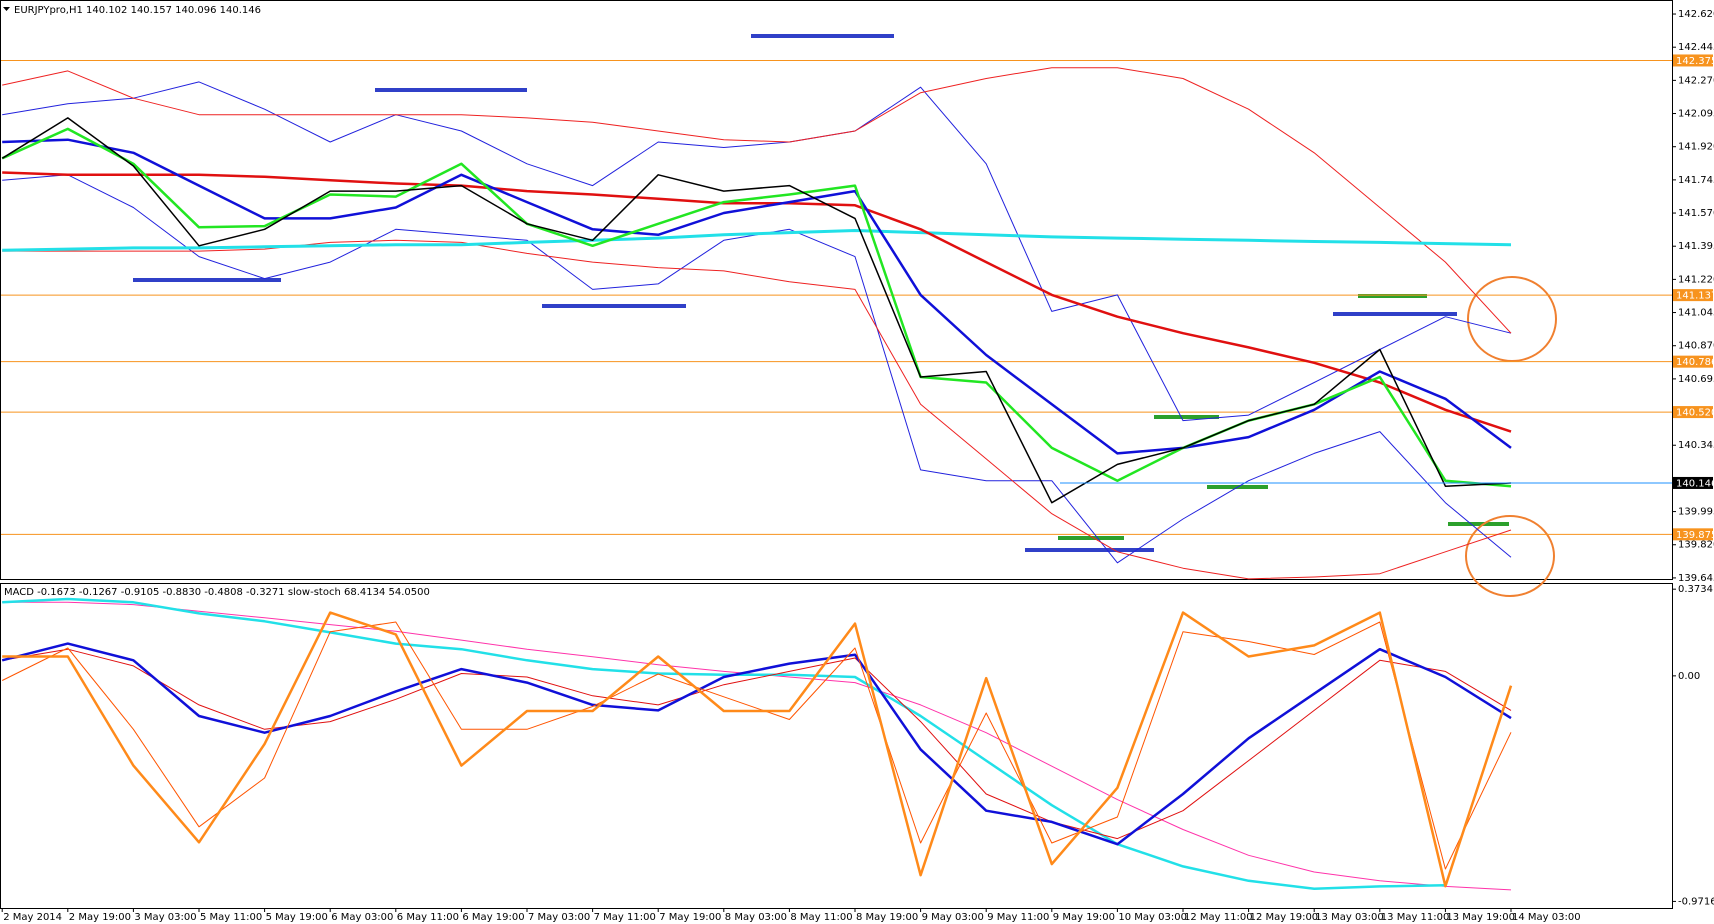  Describe the element at coordinates (100, 917) in the screenshot. I see `x-tick-label: 2 May 19:00` at that location.